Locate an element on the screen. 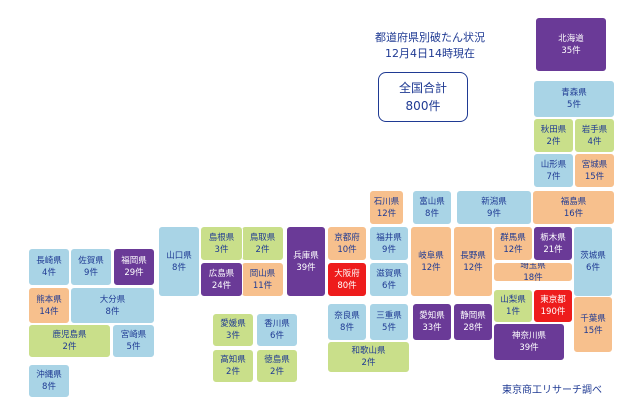 The width and height of the screenshot is (634, 411). prefecture-name: 山口県 is located at coordinates (179, 255).